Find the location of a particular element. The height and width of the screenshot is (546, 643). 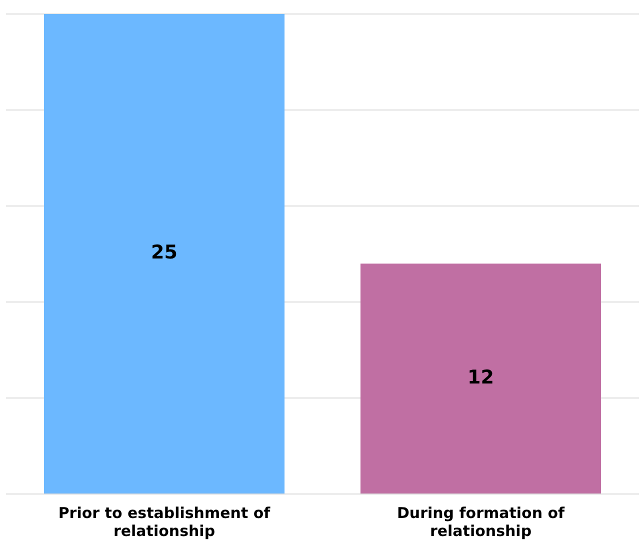

data-label: 25 is located at coordinates (164, 253).